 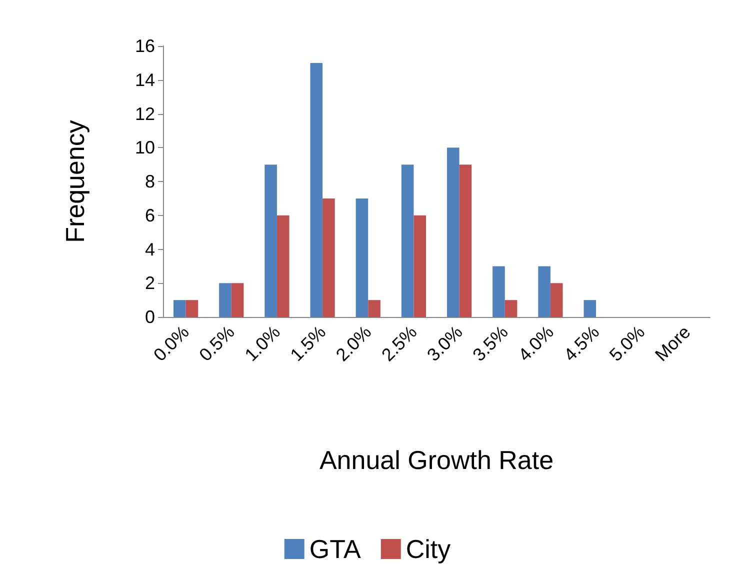 I want to click on y-tick-label: 0, so click(x=149, y=317).